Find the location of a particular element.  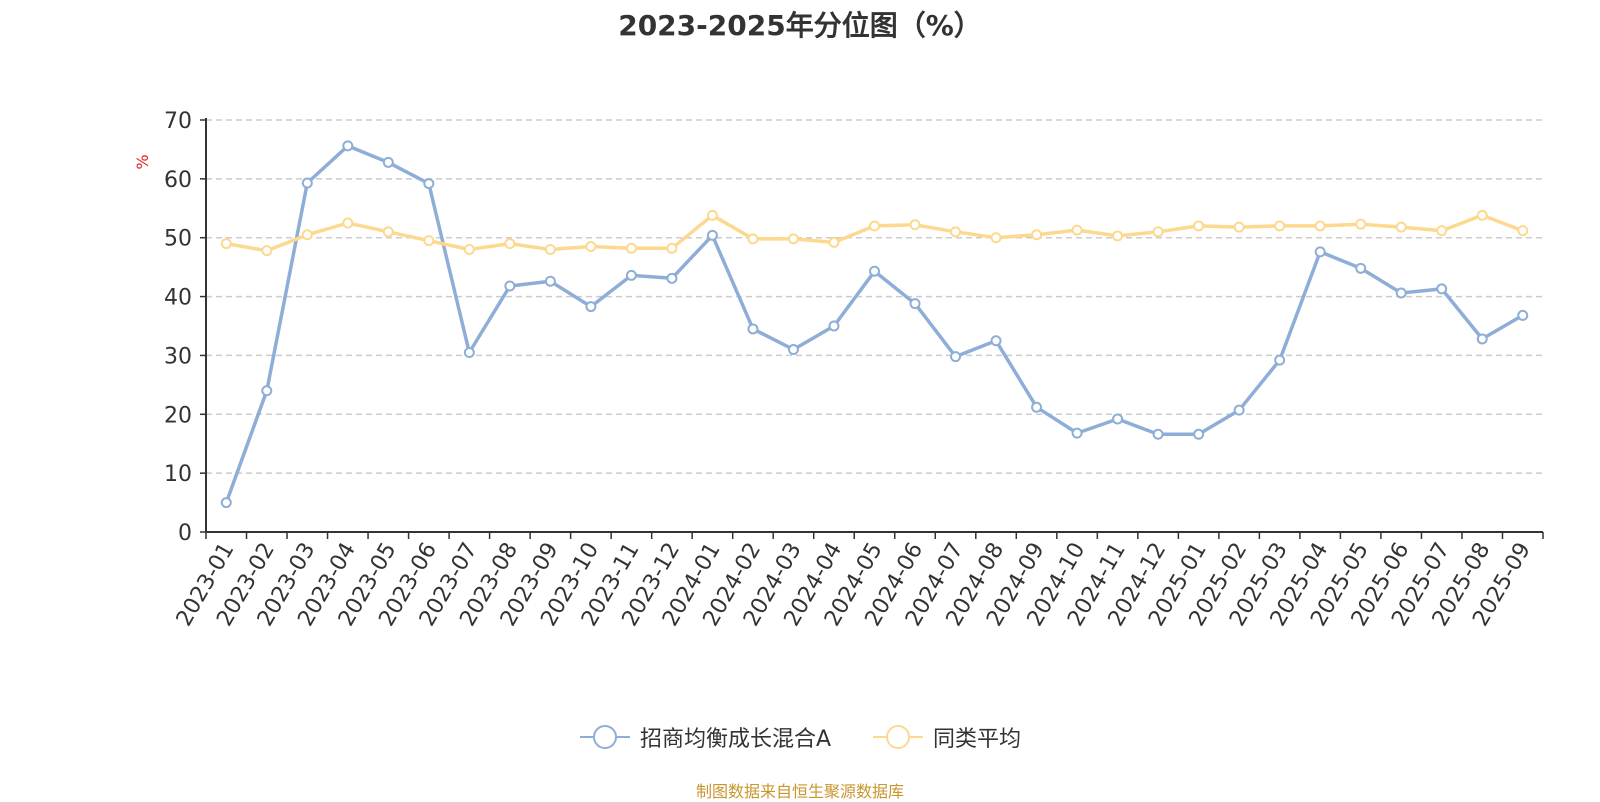

y-tick-label: 0 is located at coordinates (185, 533).